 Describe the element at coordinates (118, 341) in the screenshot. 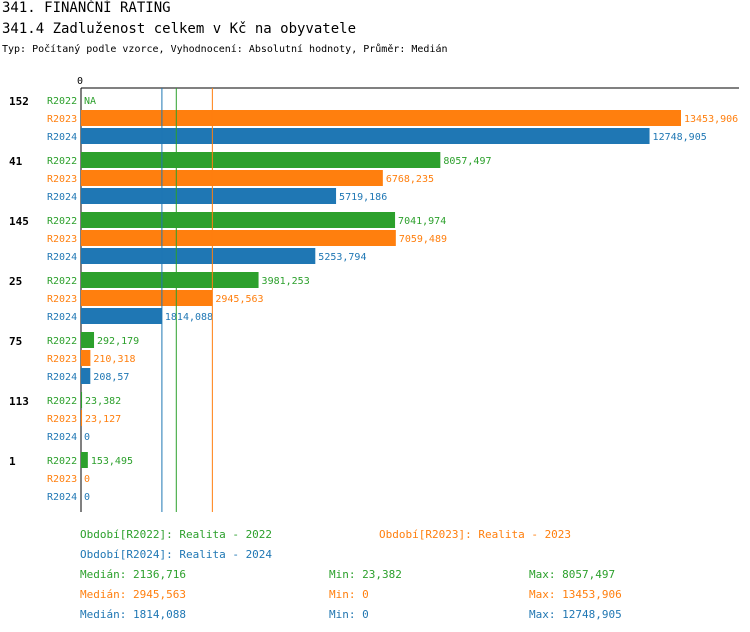

I see `bar-value-label: 292,179` at that location.